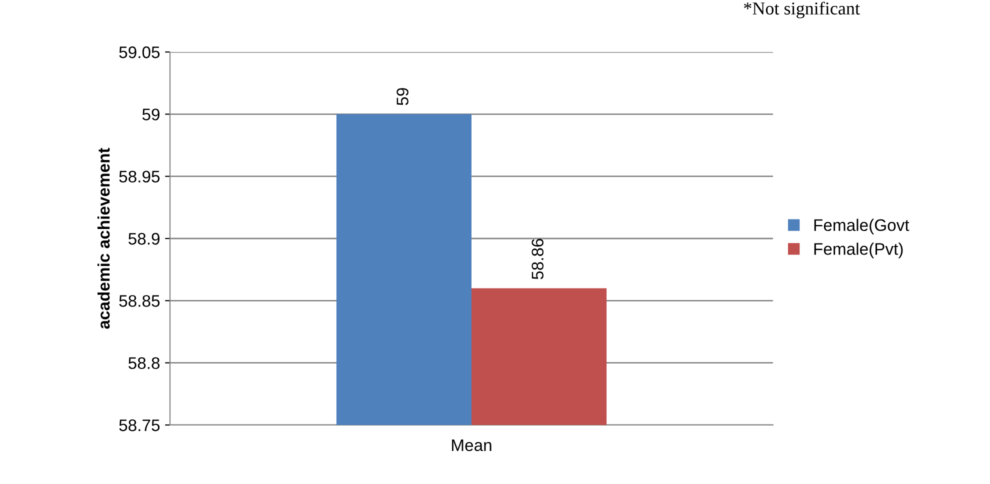 This screenshot has width=990, height=484. Describe the element at coordinates (103, 238) in the screenshot. I see `y-axis-title: academic achievement` at that location.